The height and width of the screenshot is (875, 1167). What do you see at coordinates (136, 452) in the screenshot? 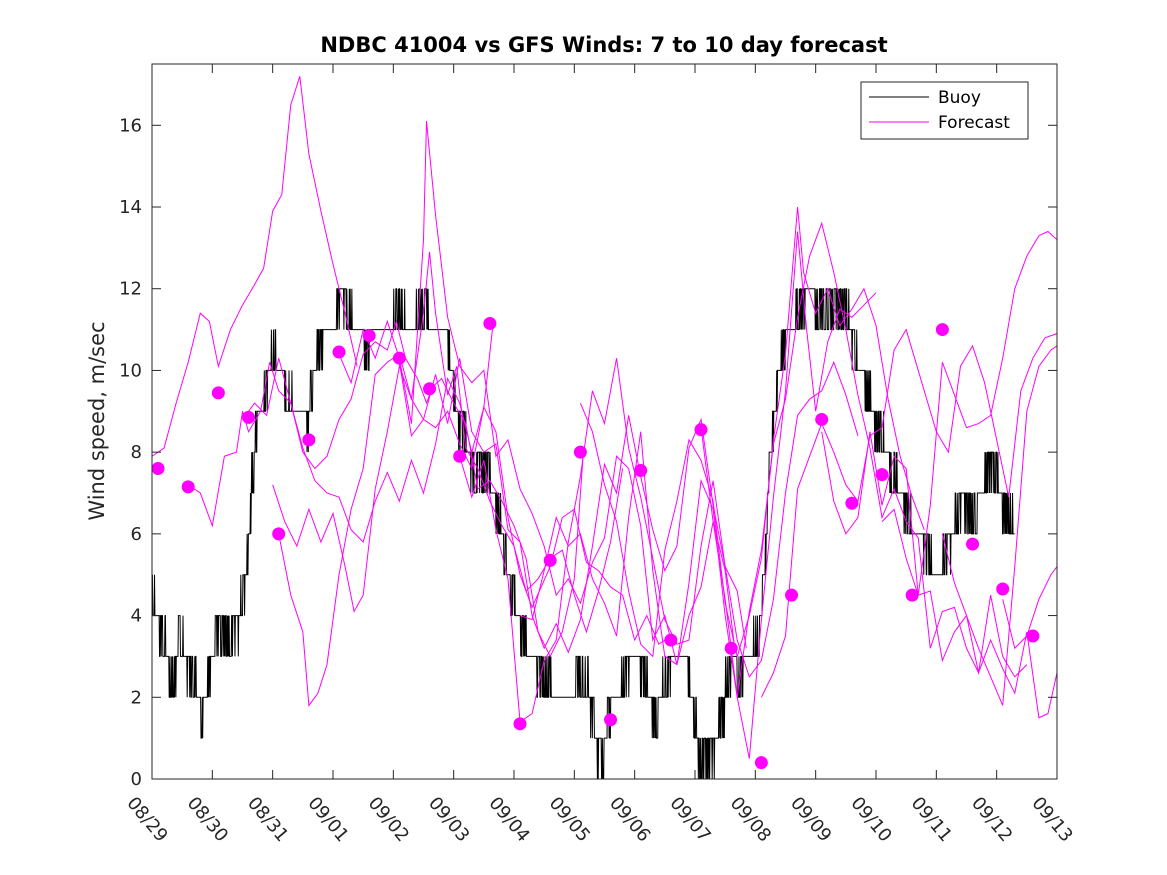
I see `y-tick-label: 8` at bounding box center [136, 452].